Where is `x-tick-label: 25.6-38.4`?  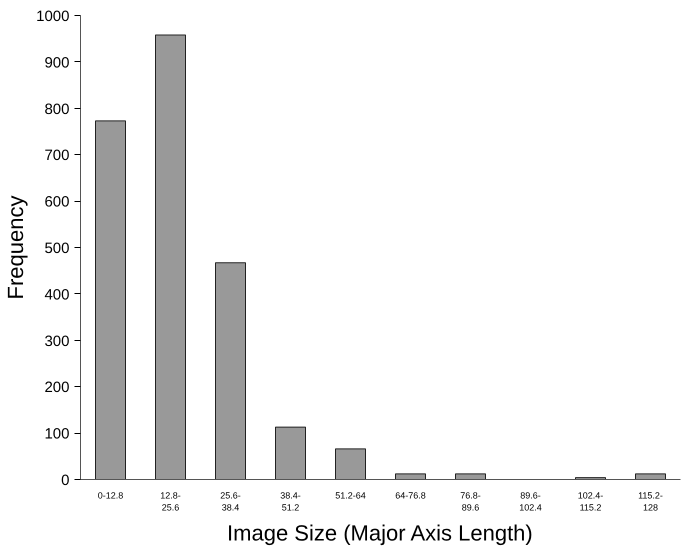 x-tick-label: 25.6-38.4 is located at coordinates (230, 501).